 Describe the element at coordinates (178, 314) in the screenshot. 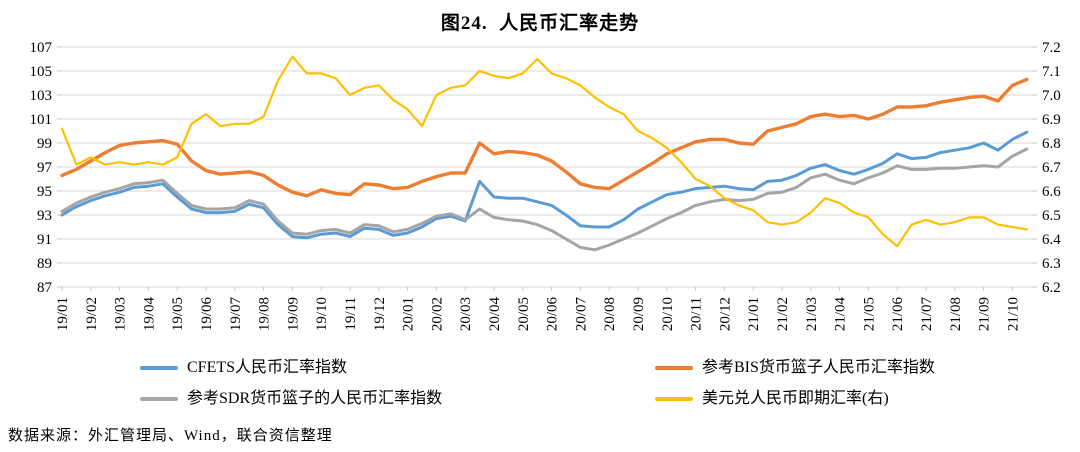

I see `x-axis-label: 19/05` at that location.